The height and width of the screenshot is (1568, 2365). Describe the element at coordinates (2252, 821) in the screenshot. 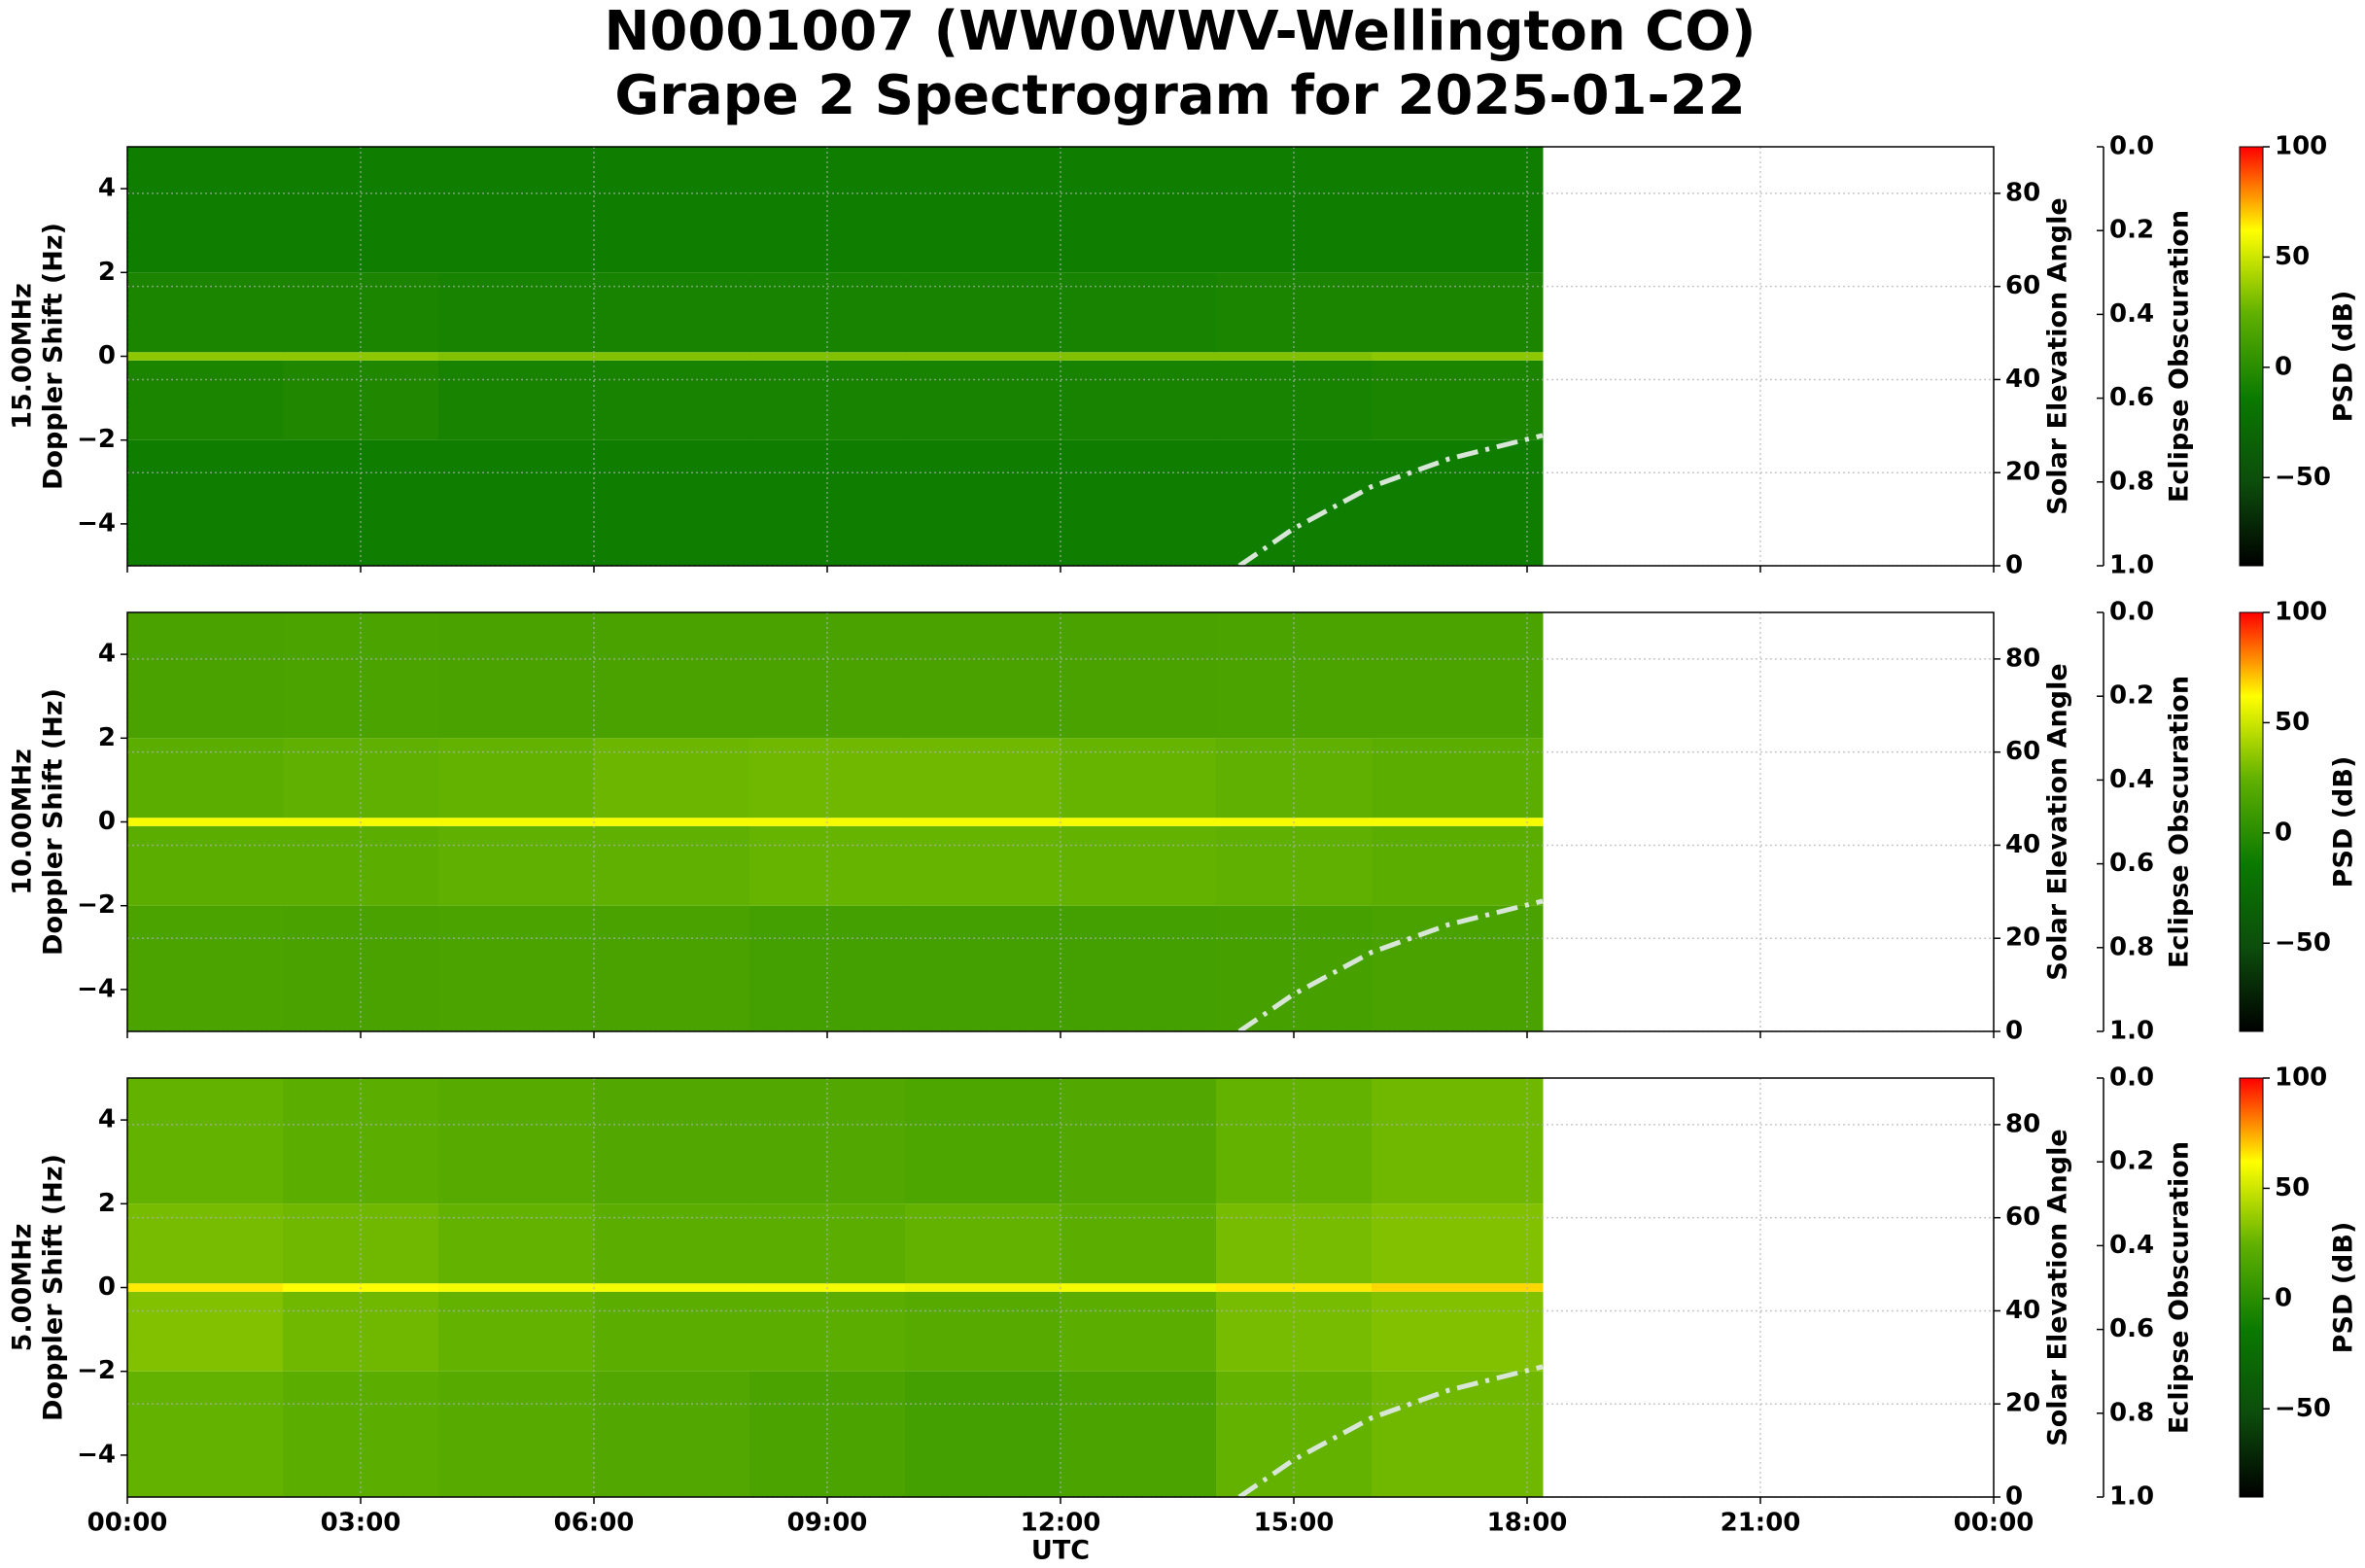

I see `colorbar` at that location.